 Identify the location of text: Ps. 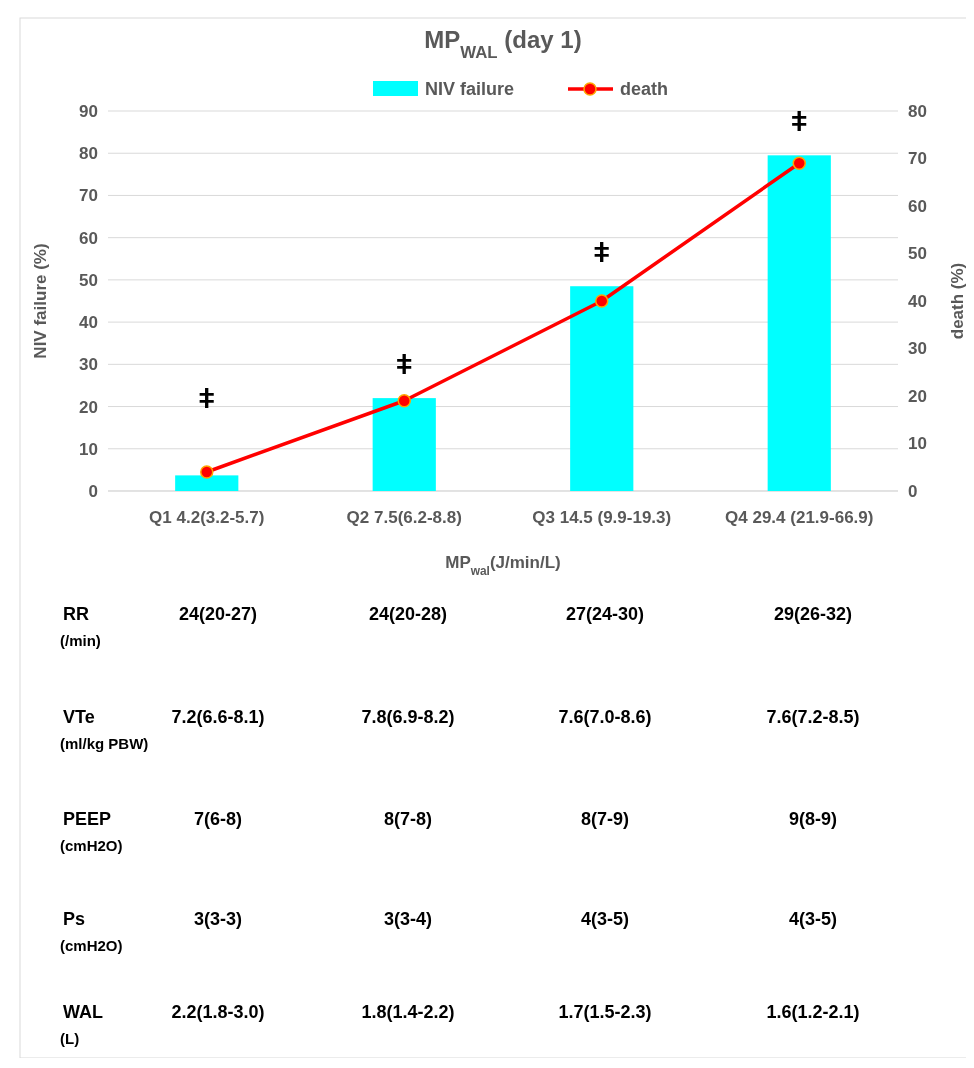
(74, 919).